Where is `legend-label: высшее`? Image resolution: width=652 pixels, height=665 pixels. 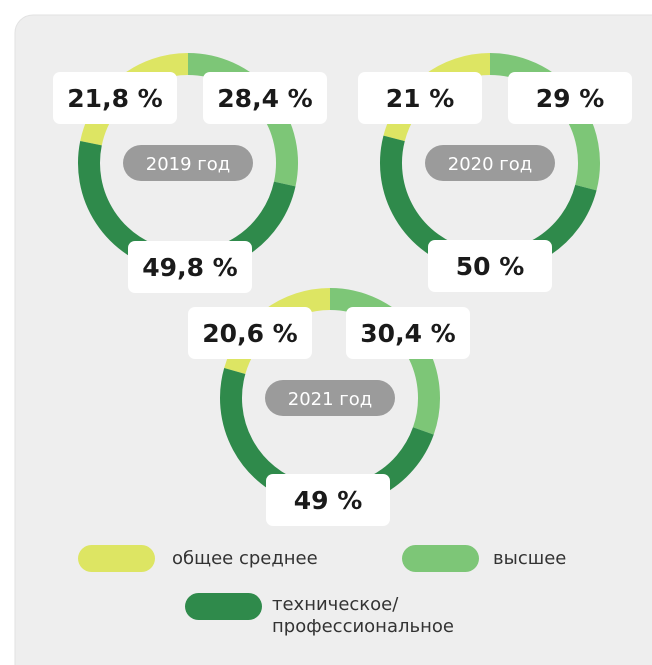
legend-label: высшее is located at coordinates (530, 558).